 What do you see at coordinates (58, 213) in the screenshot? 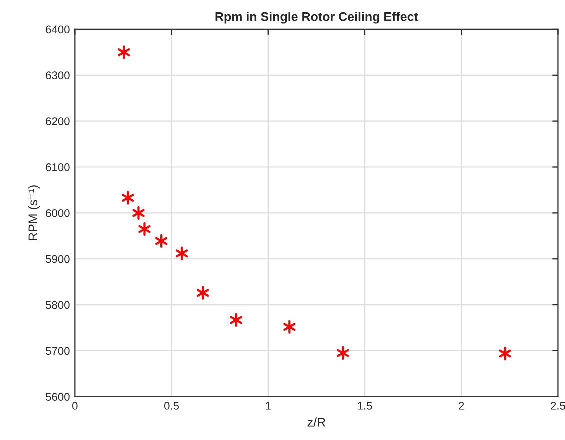
I see `y-tick-label: 6000` at bounding box center [58, 213].